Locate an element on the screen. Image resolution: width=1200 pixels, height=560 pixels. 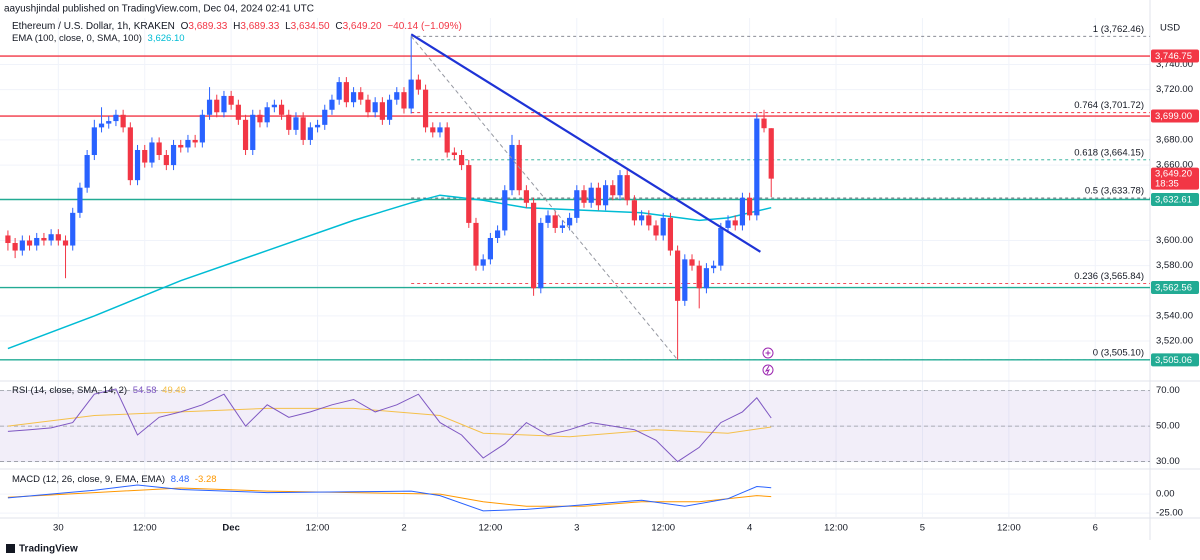
ohlc-key: C is located at coordinates (338, 26).